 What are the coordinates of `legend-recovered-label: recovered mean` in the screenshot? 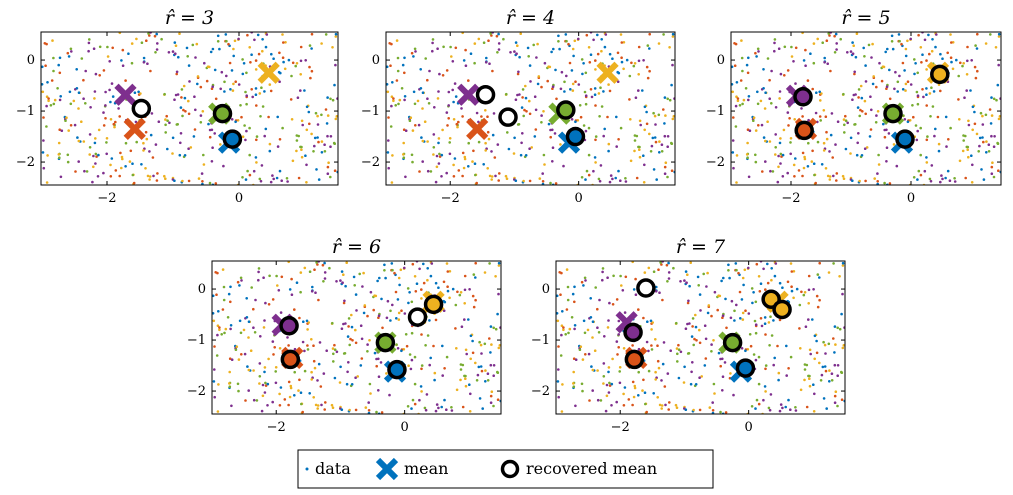 It's located at (591, 468).